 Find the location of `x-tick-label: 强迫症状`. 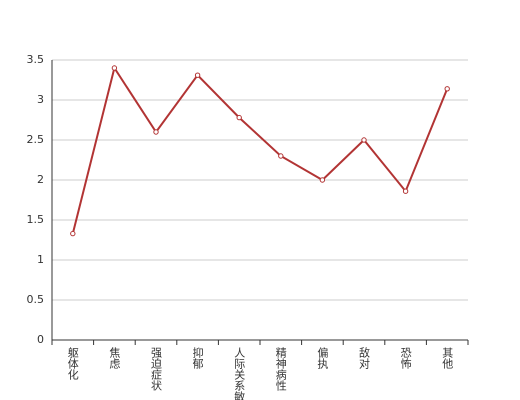

x-tick-label: 强迫症状 is located at coordinates (156, 369).